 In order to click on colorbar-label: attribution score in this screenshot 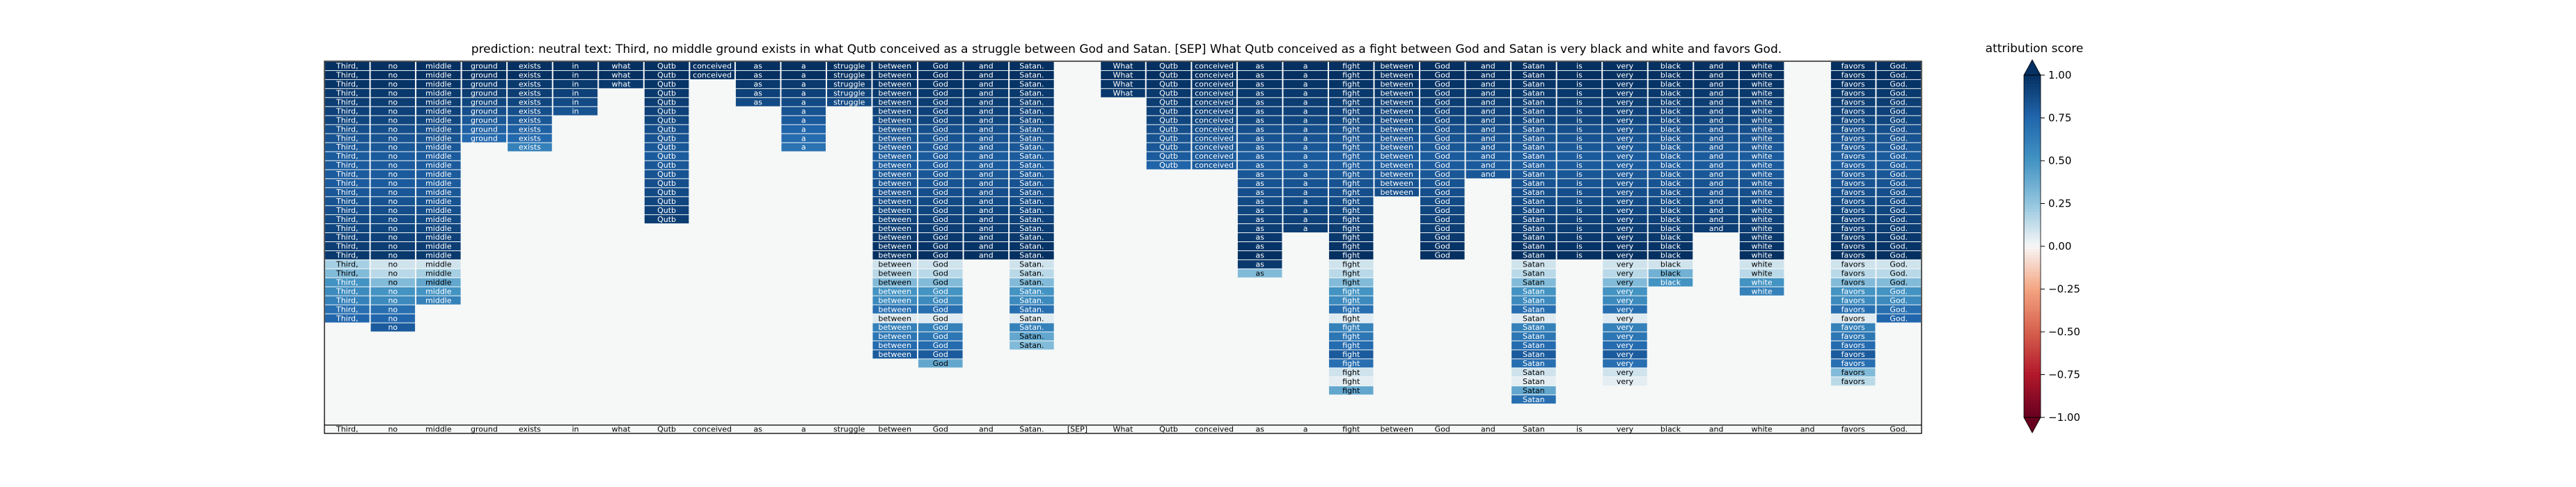, I will do `click(2035, 49)`.